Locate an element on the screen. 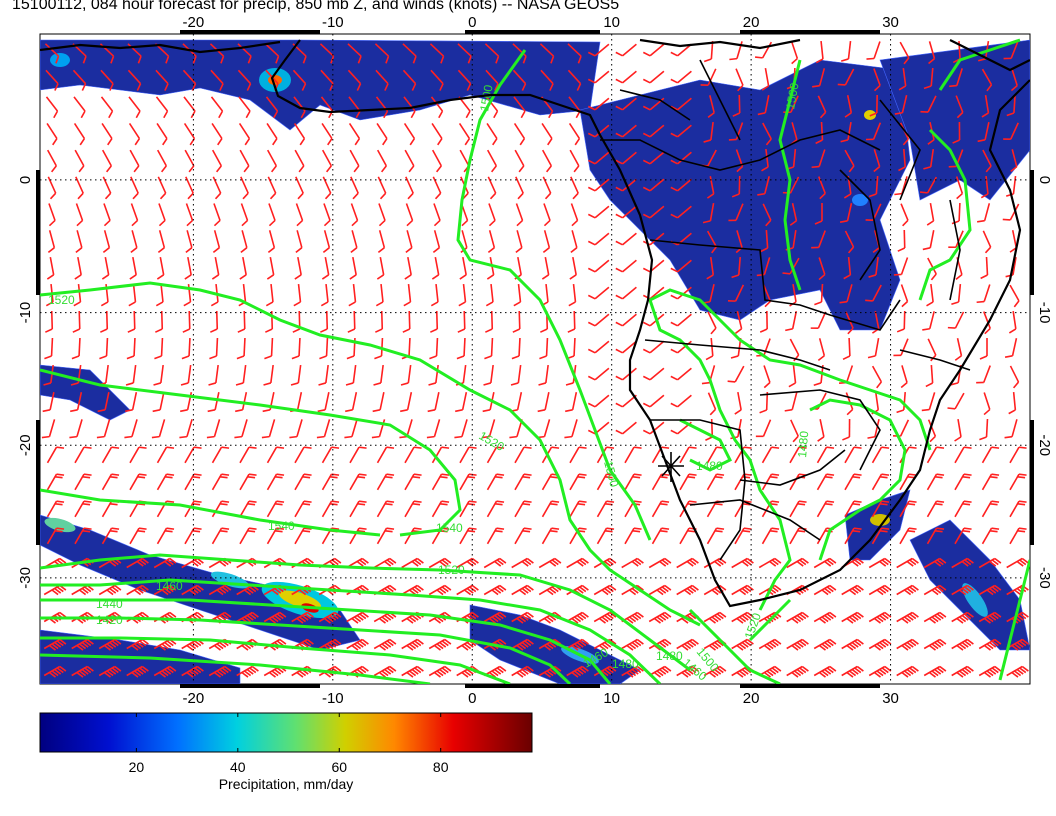 The width and height of the screenshot is (1056, 816). lon-tick-top: -20 is located at coordinates (194, 22).